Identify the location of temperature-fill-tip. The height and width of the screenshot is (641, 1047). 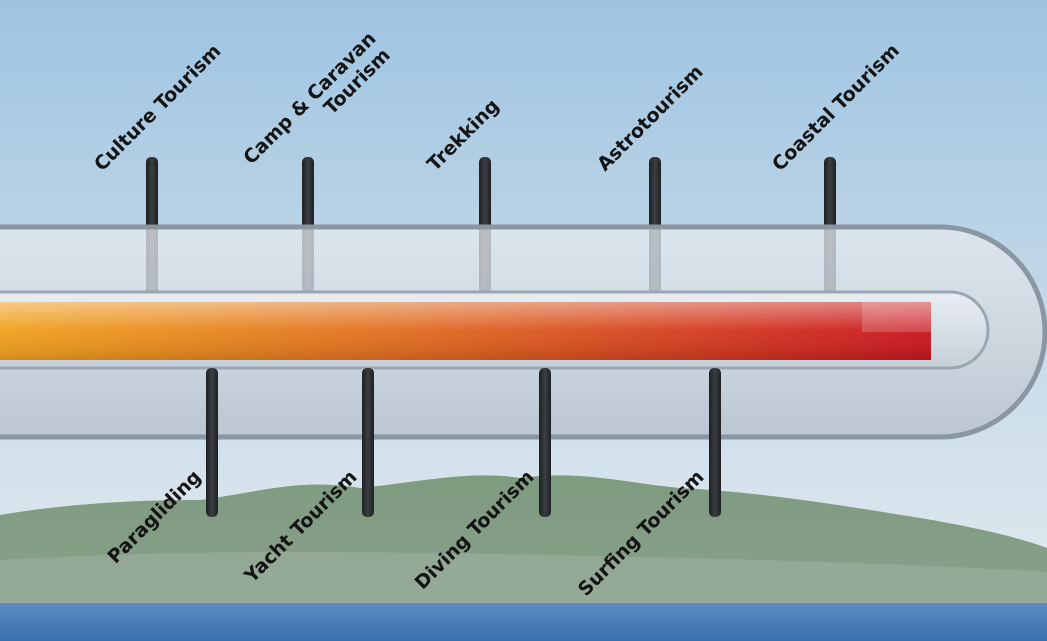
(896, 317).